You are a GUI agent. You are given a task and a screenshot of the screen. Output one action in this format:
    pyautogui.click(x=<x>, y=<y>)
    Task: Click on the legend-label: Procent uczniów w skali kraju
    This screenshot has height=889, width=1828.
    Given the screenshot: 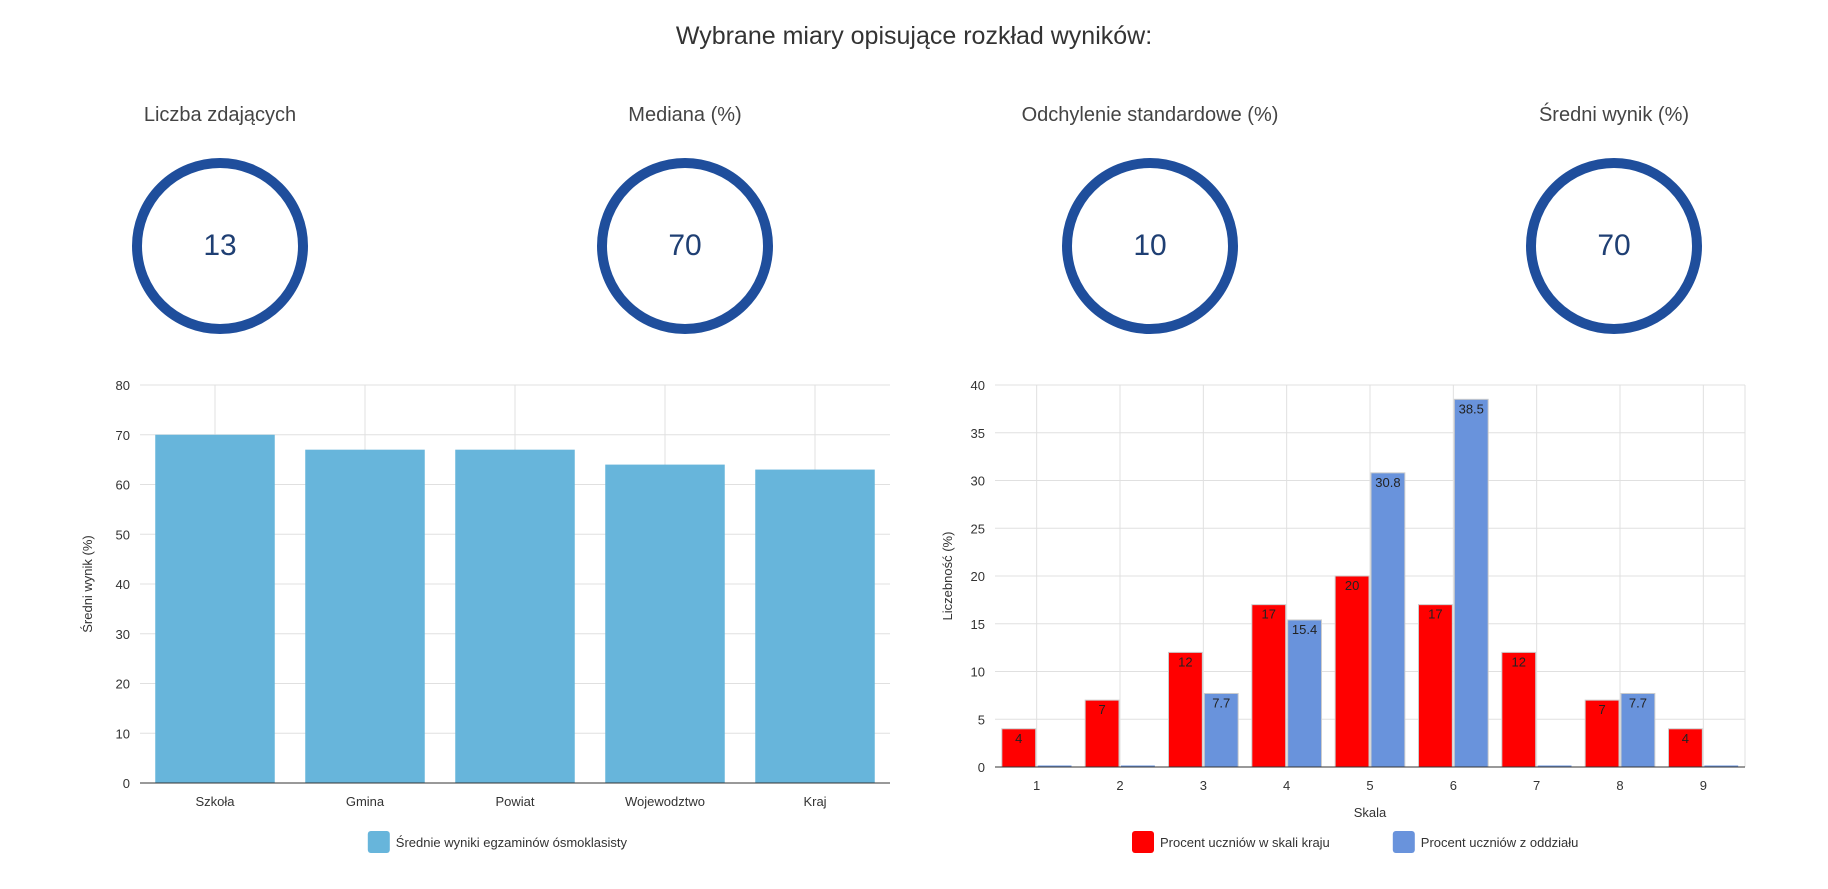 What is the action you would take?
    pyautogui.click(x=1245, y=842)
    